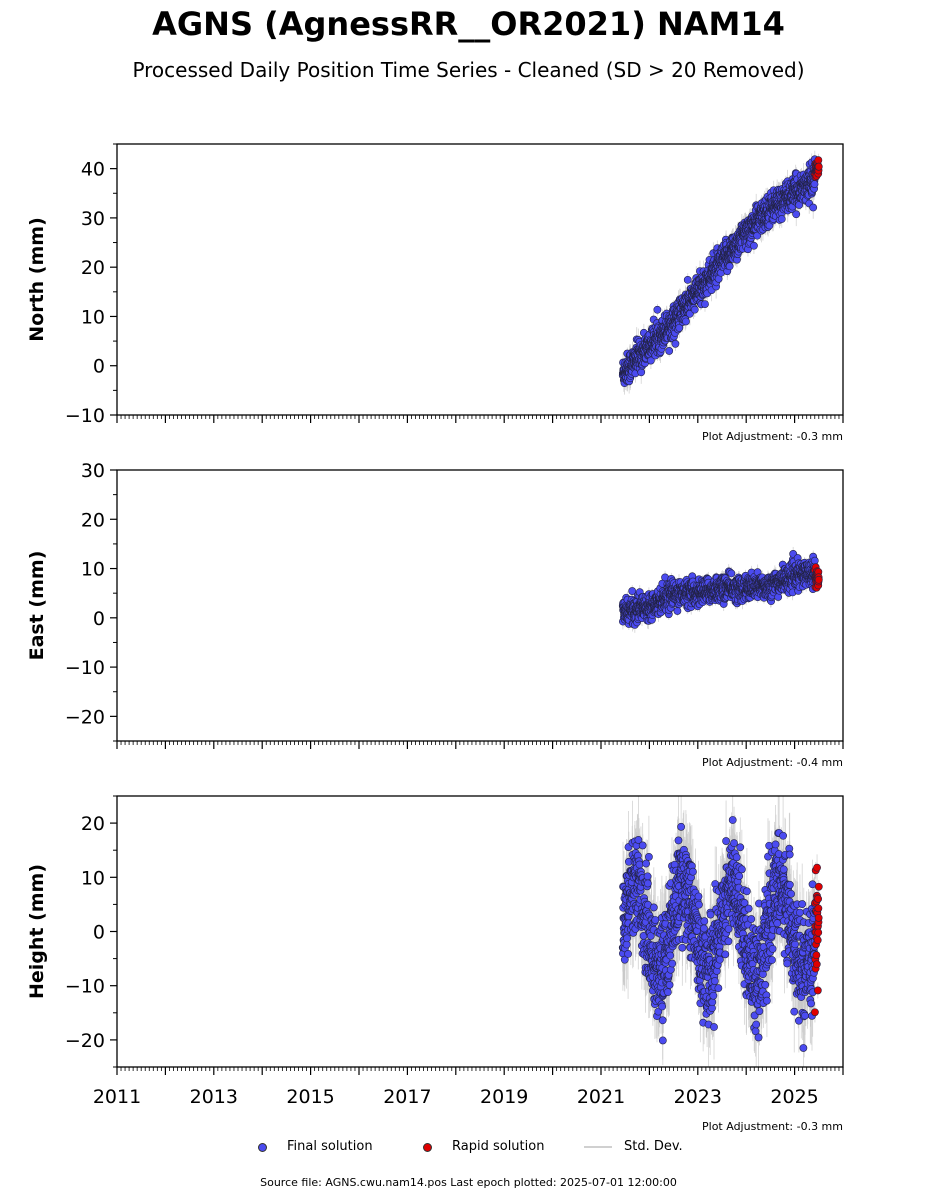  What do you see at coordinates (85, 717) in the screenshot?
I see `y-tick-label: −20` at bounding box center [85, 717].